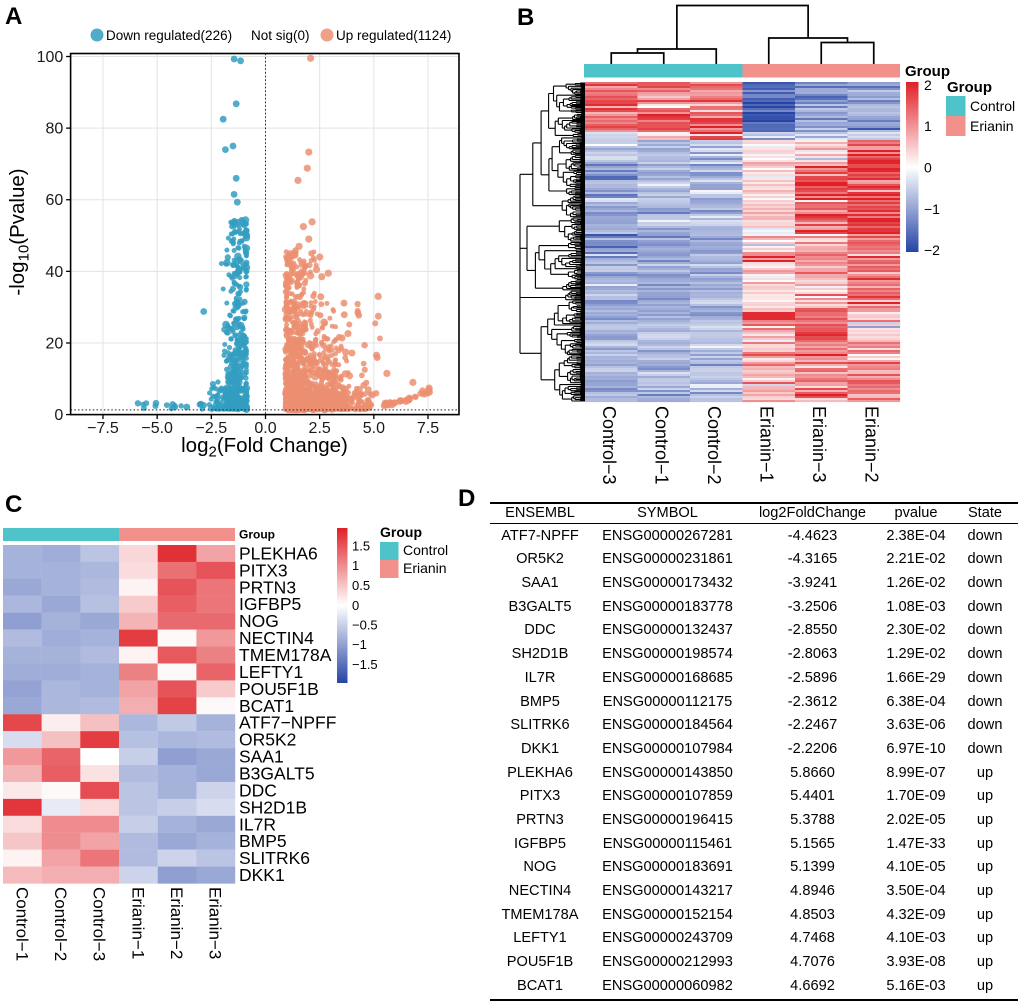 The height and width of the screenshot is (1007, 1020). Describe the element at coordinates (278, 554) in the screenshot. I see `svg-text: PLEKHA6` at that location.